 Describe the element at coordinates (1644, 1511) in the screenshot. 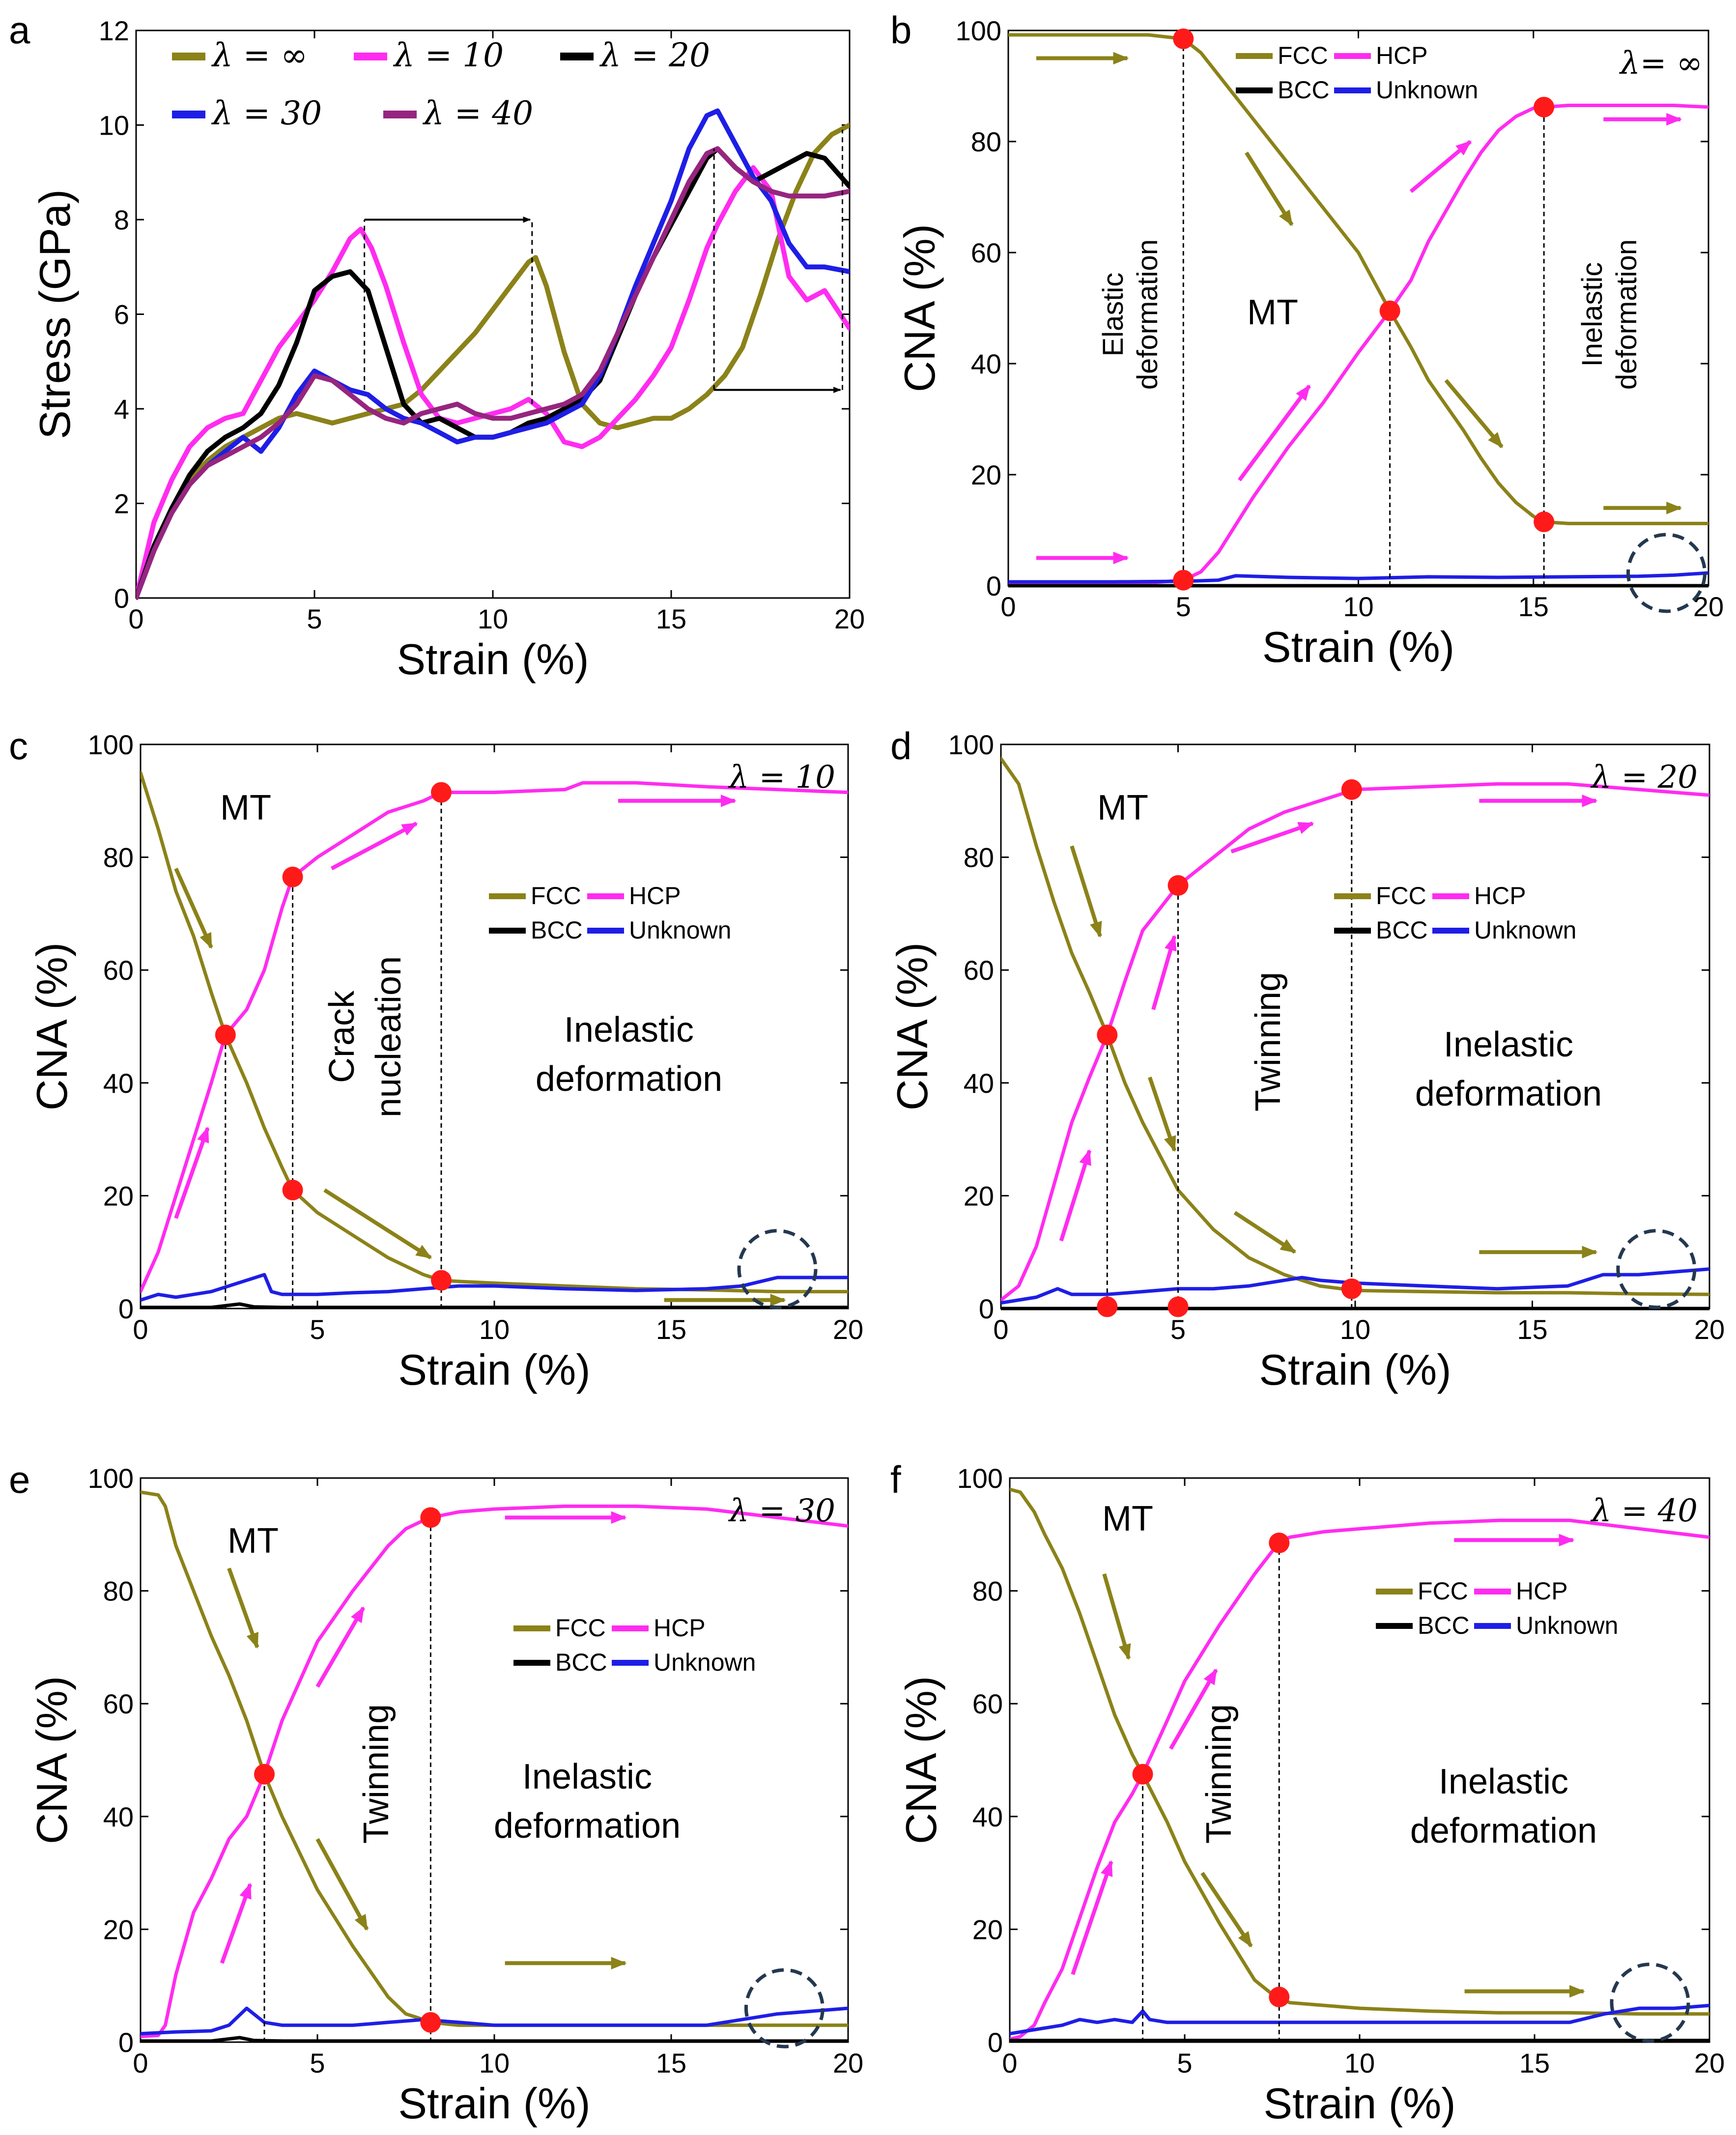

I see `lambda-label: λ = 40` at that location.